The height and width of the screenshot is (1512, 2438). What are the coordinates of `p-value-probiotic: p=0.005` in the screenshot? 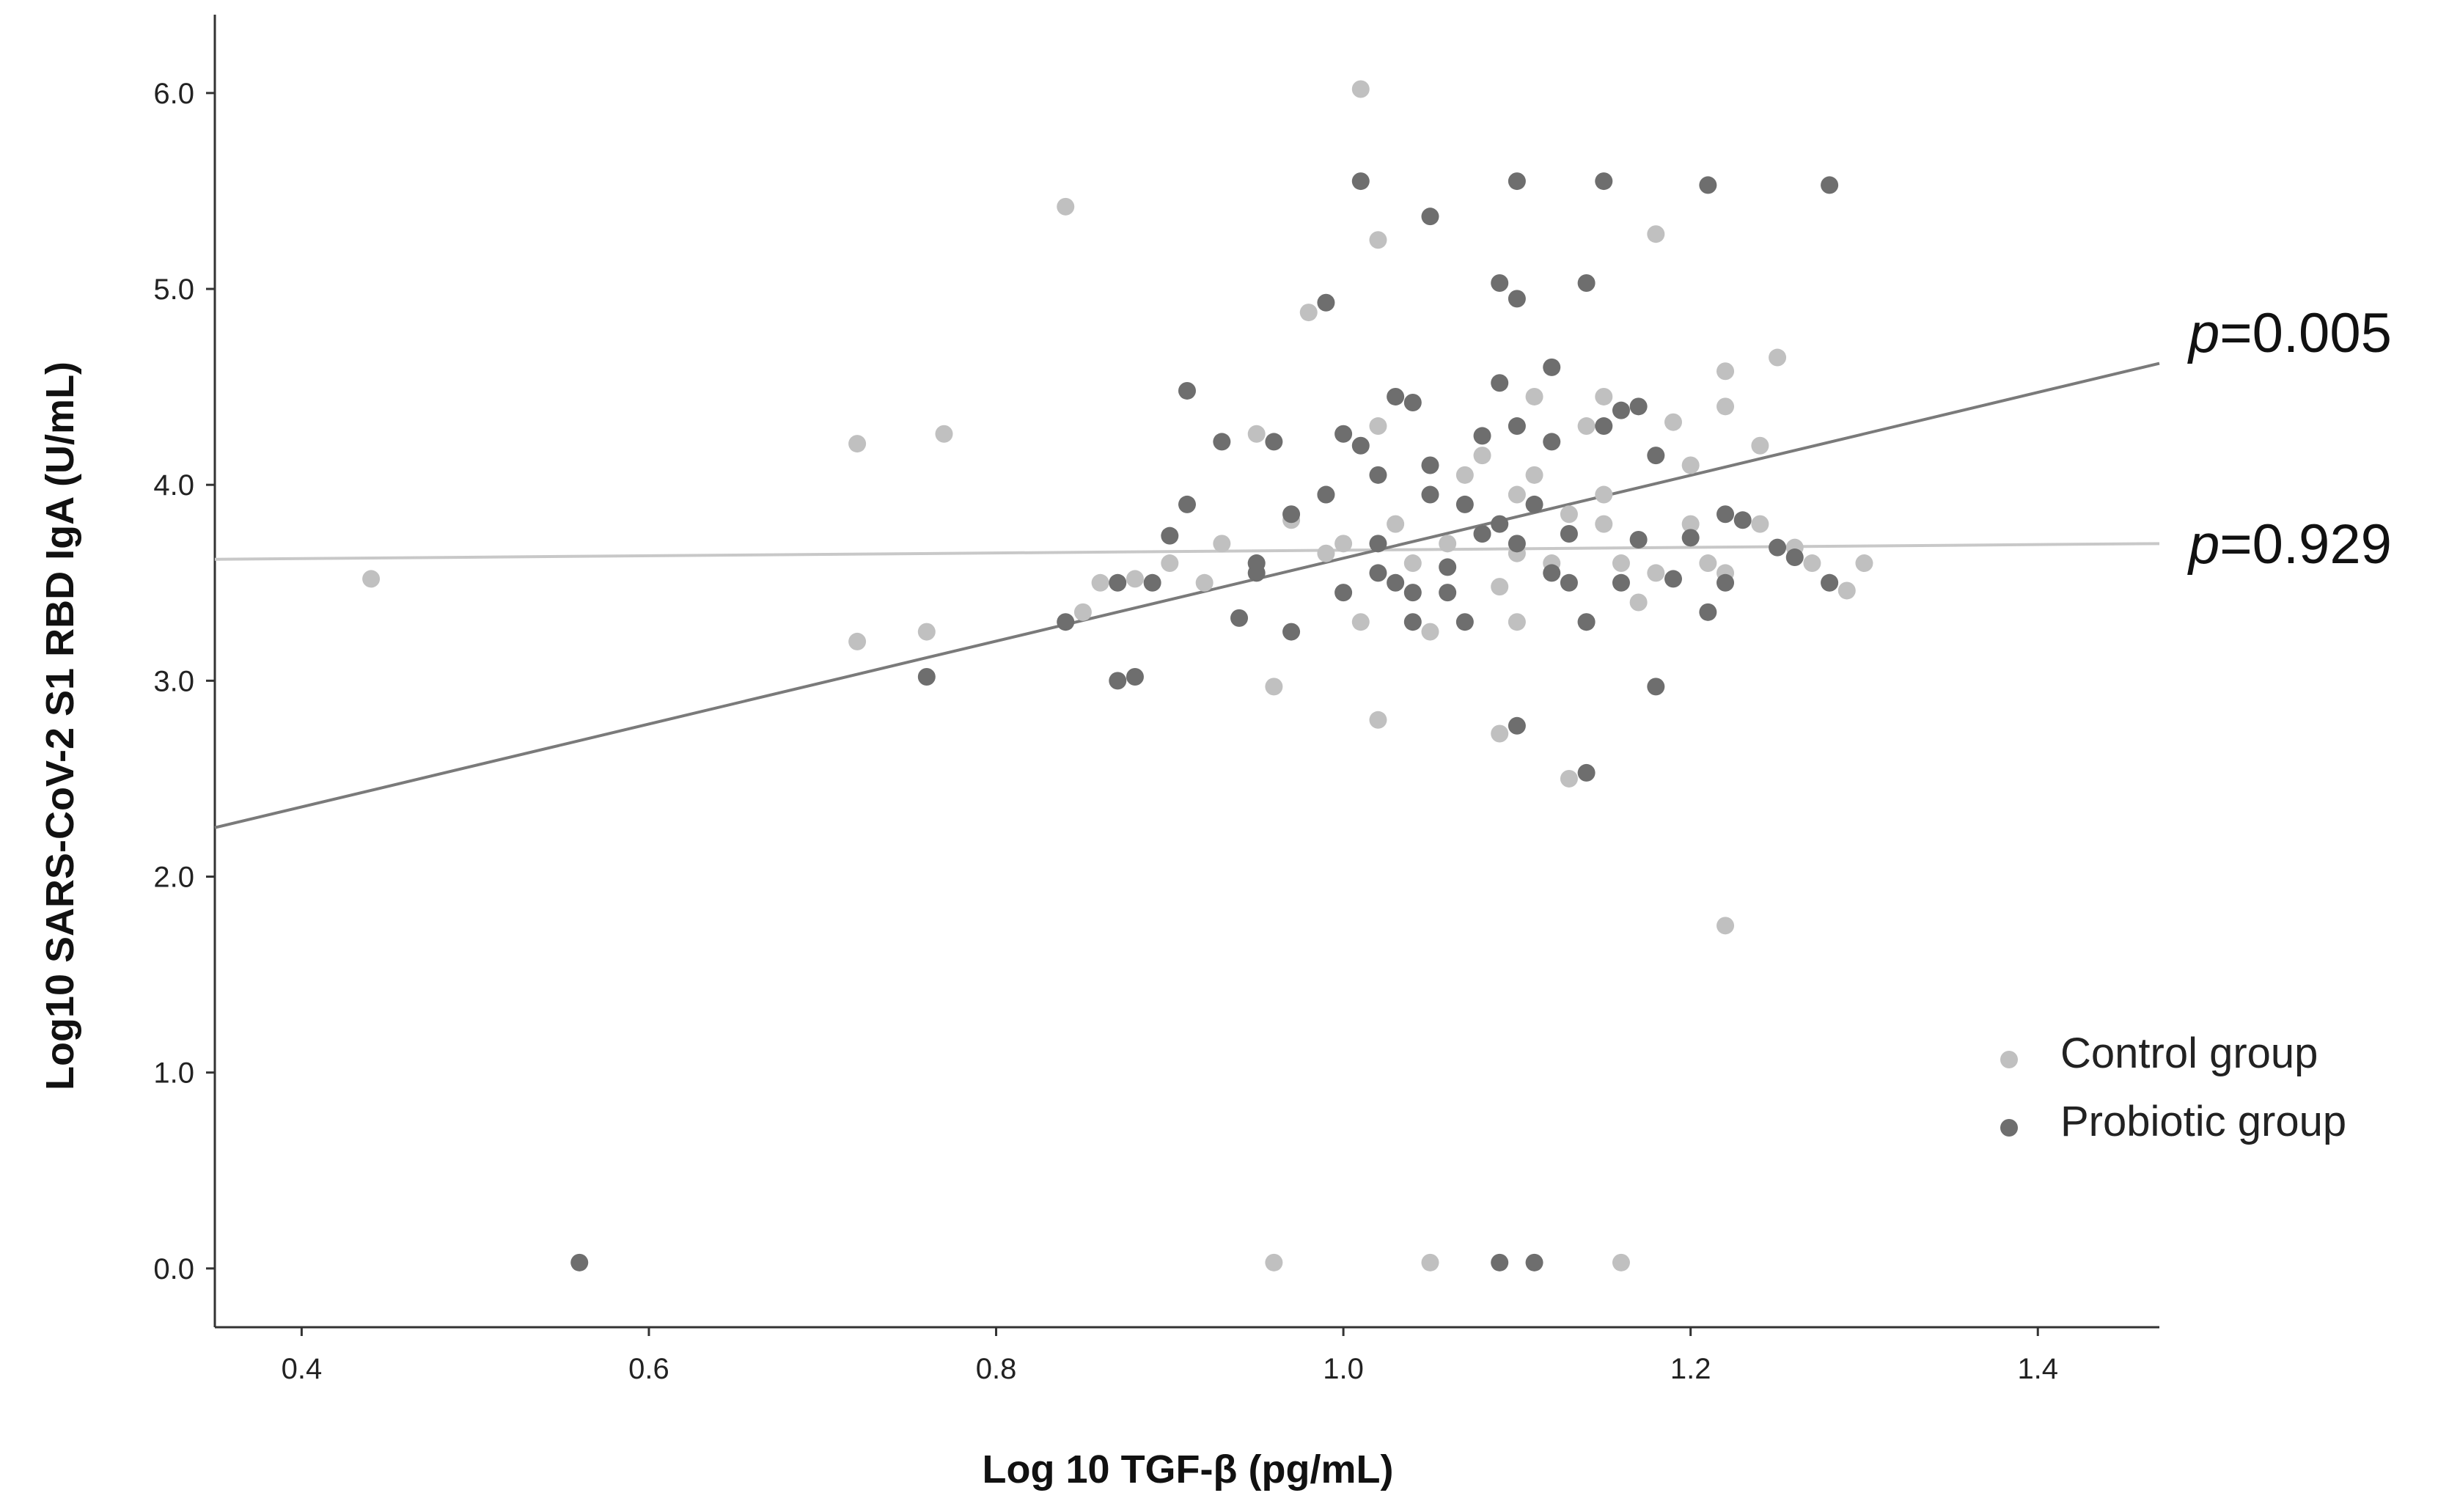 It's located at (2289, 333).